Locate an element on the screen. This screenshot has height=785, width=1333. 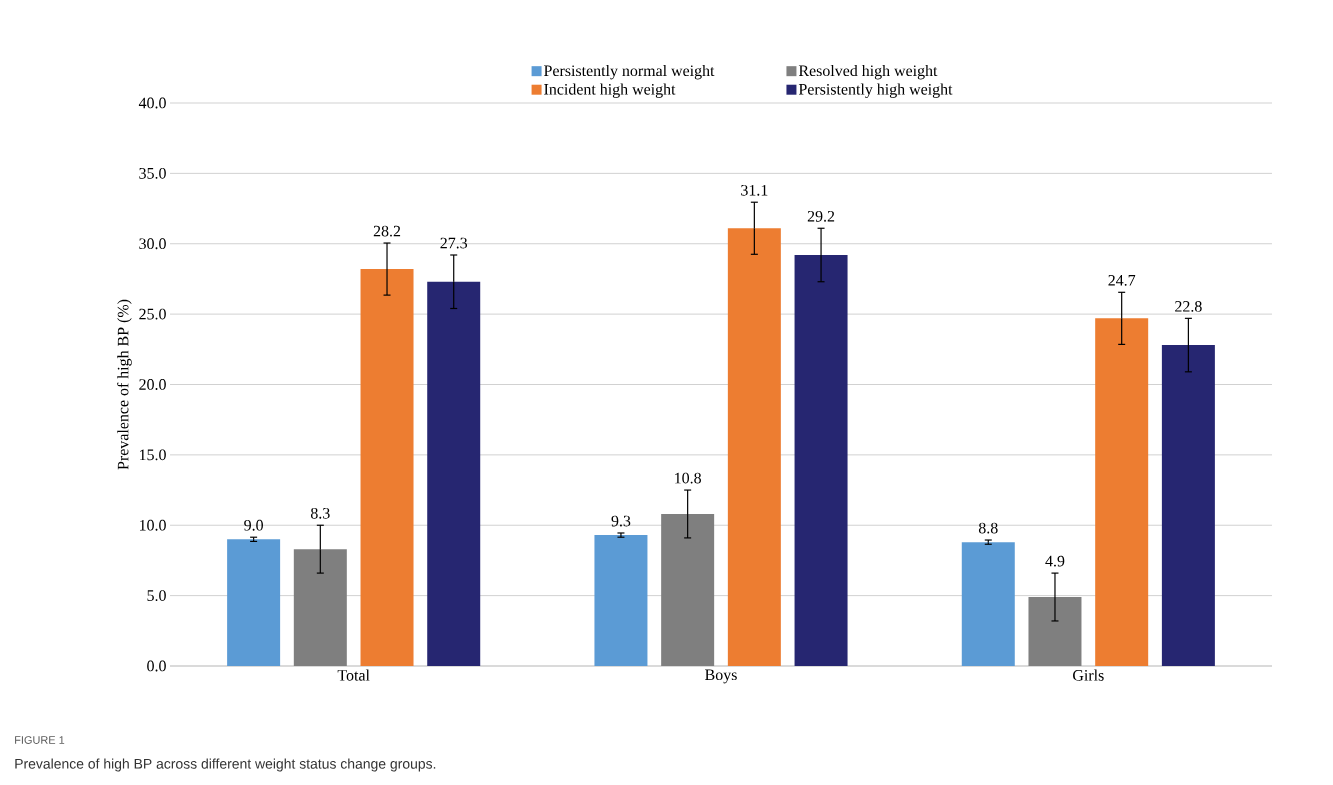
data-label: 9.3 is located at coordinates (621, 521).